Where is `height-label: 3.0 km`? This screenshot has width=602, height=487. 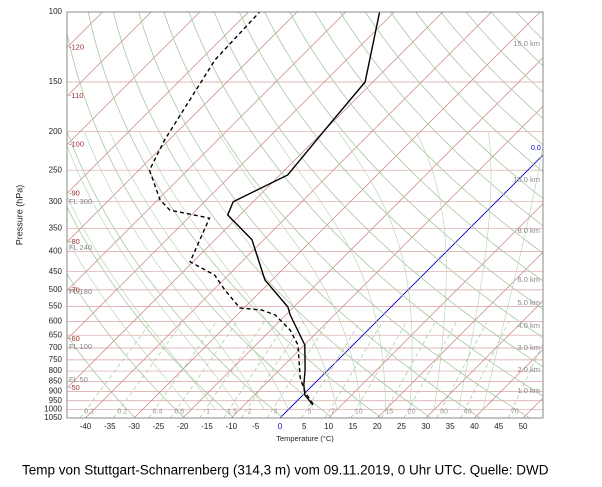 height-label: 3.0 km is located at coordinates (528, 347).